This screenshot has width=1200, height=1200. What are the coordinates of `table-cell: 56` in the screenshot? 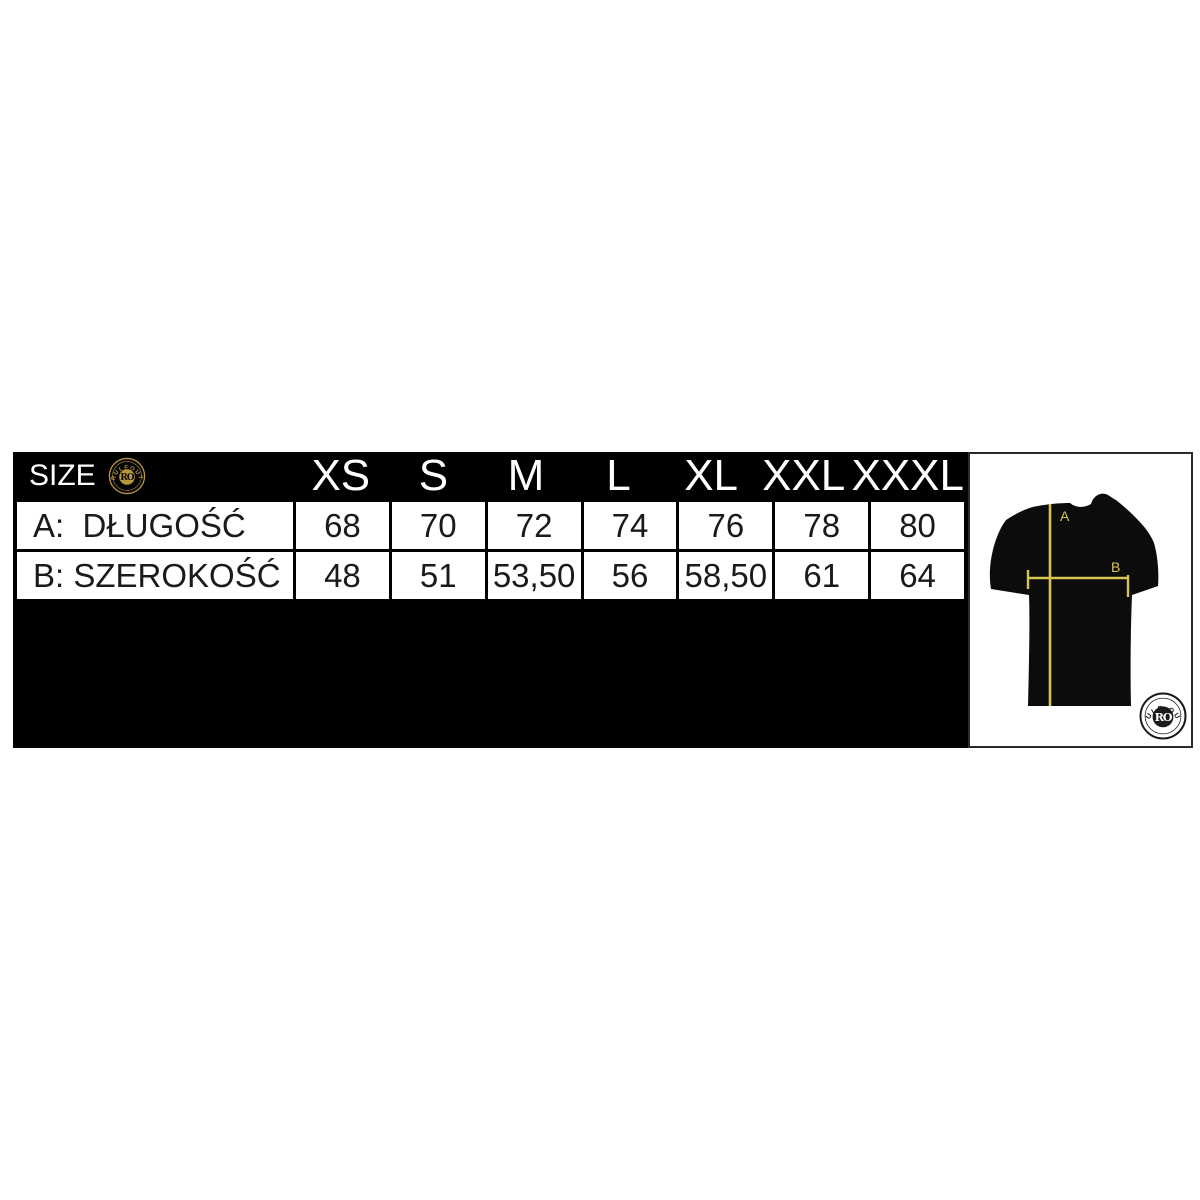 It's located at (630, 575).